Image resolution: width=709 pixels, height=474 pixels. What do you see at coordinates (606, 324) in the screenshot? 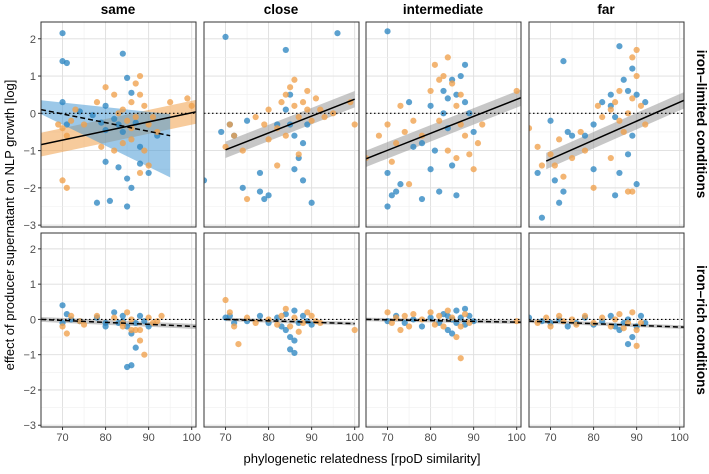
I see `confidence-band` at bounding box center [606, 324].